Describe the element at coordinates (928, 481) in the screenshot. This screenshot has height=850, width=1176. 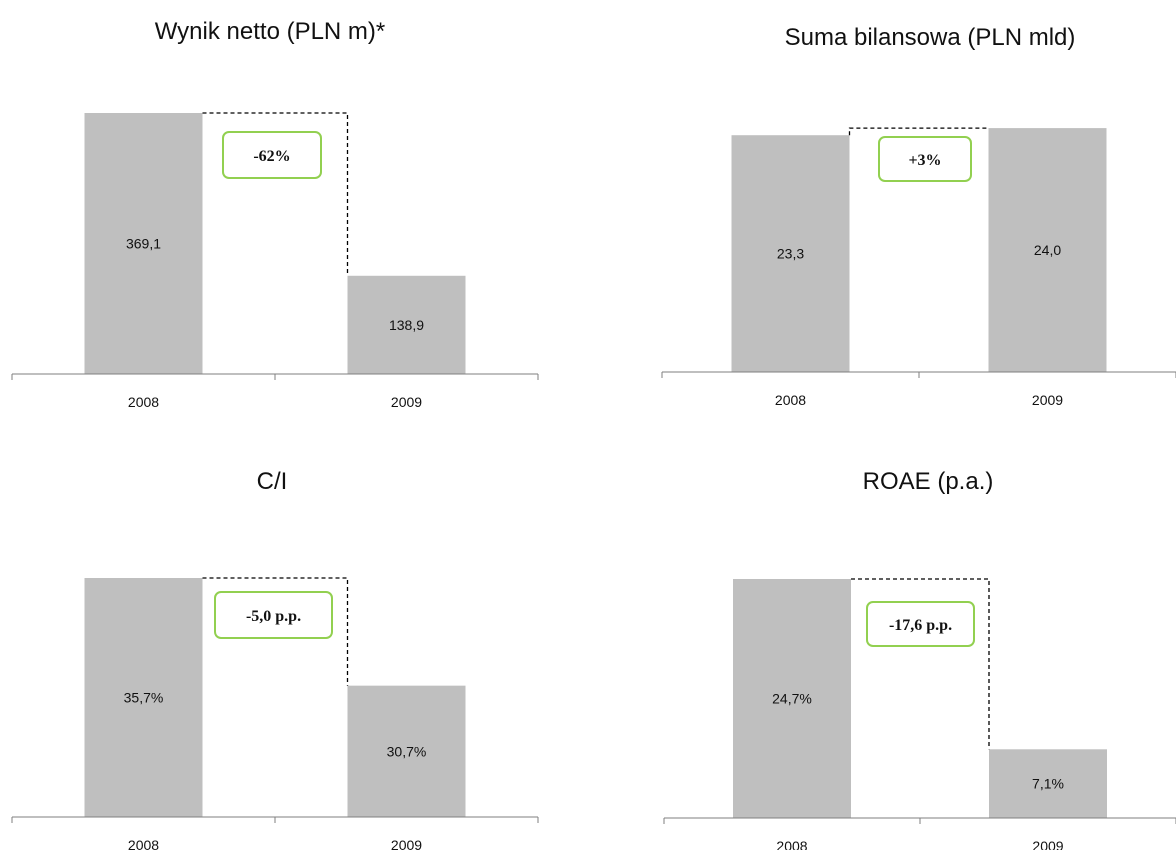
I see `chart-title: ROAE (p.a.)` at that location.